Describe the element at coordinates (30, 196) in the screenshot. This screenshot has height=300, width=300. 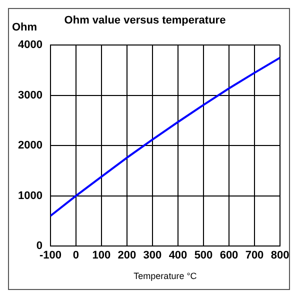
I see `y-tick-label: 1000` at that location.